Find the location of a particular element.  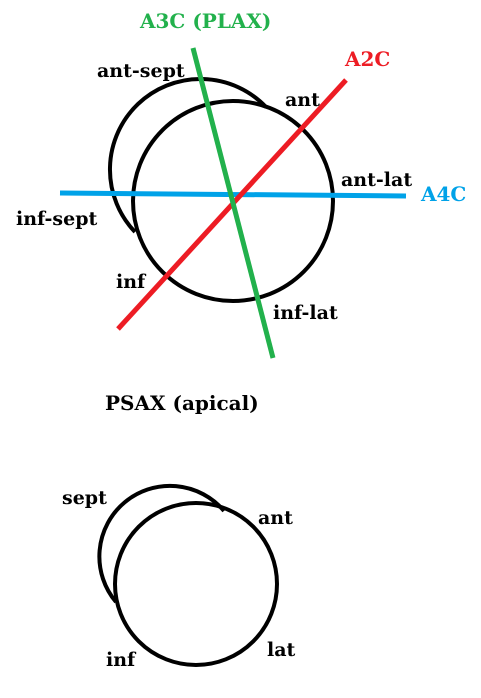

segment-ant: ant is located at coordinates (302, 100).